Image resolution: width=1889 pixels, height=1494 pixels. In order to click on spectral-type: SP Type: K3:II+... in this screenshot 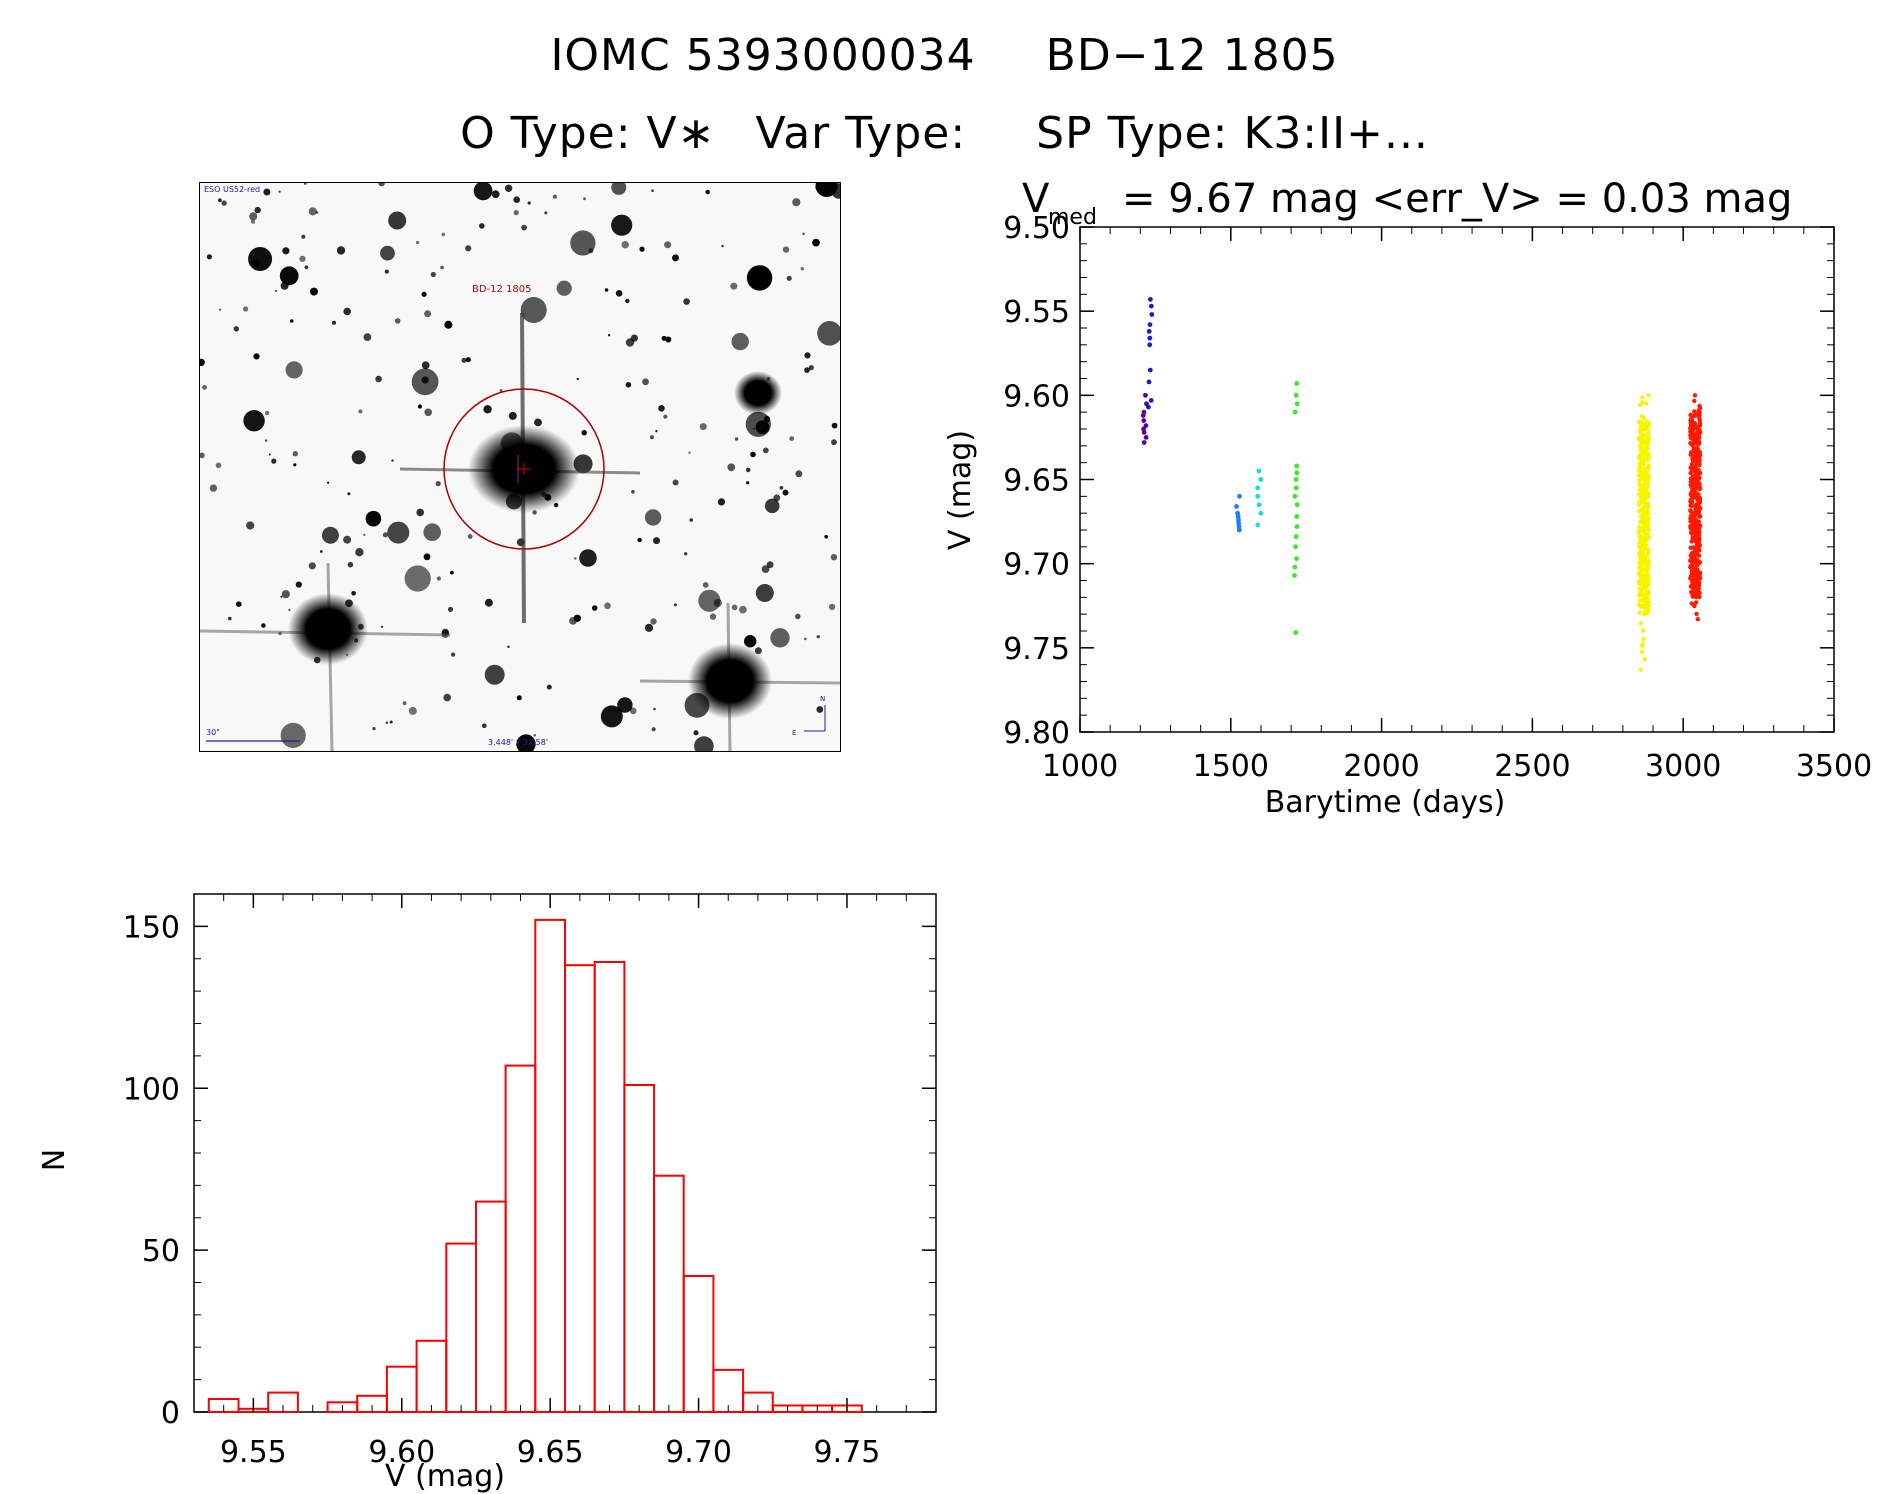, I will do `click(1232, 133)`.